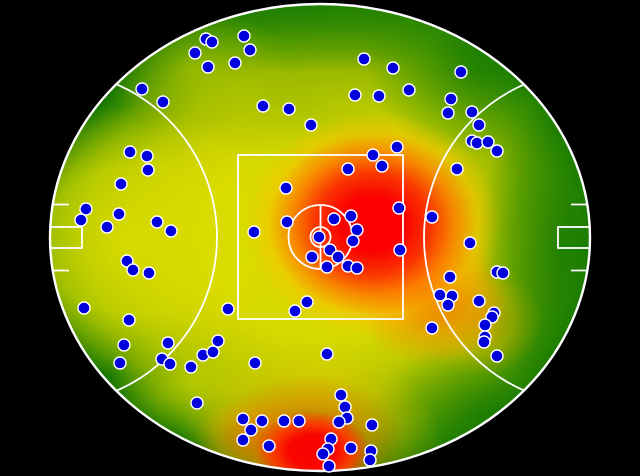 The height and width of the screenshot is (476, 640). I want to click on centre-square, so click(320, 237).